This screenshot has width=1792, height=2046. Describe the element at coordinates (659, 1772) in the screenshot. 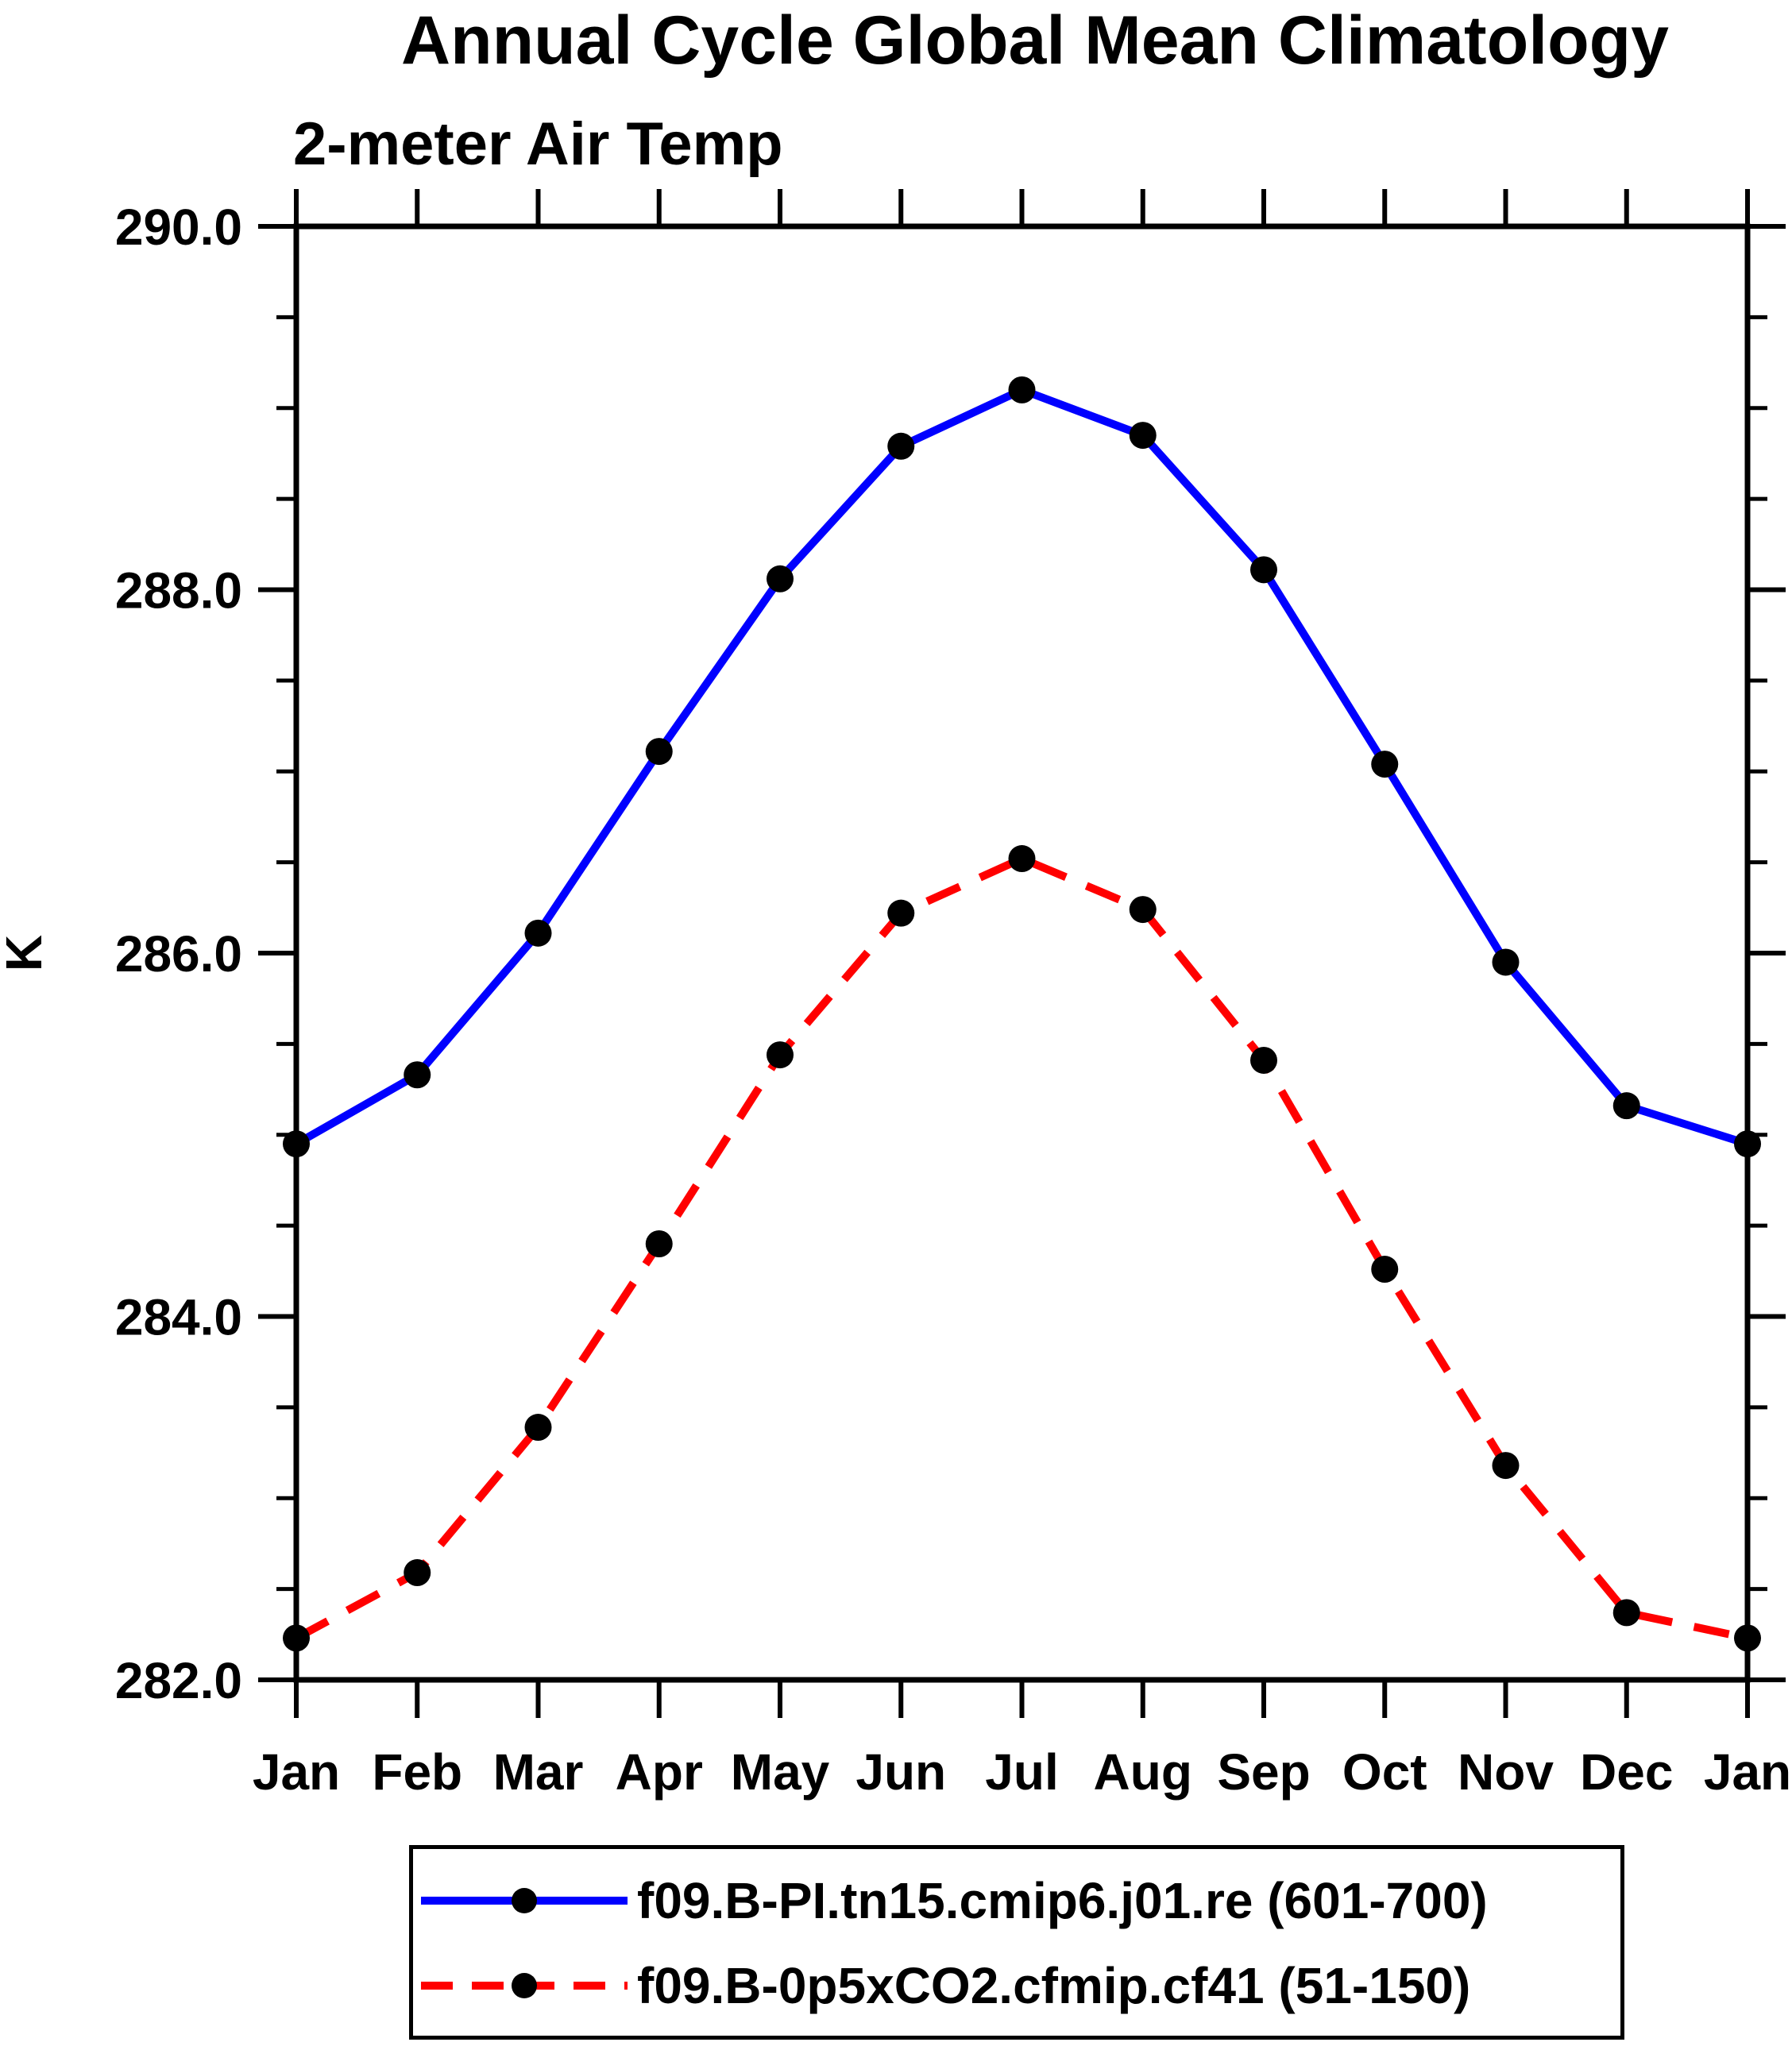

I see `x-tick-label: Apr` at that location.